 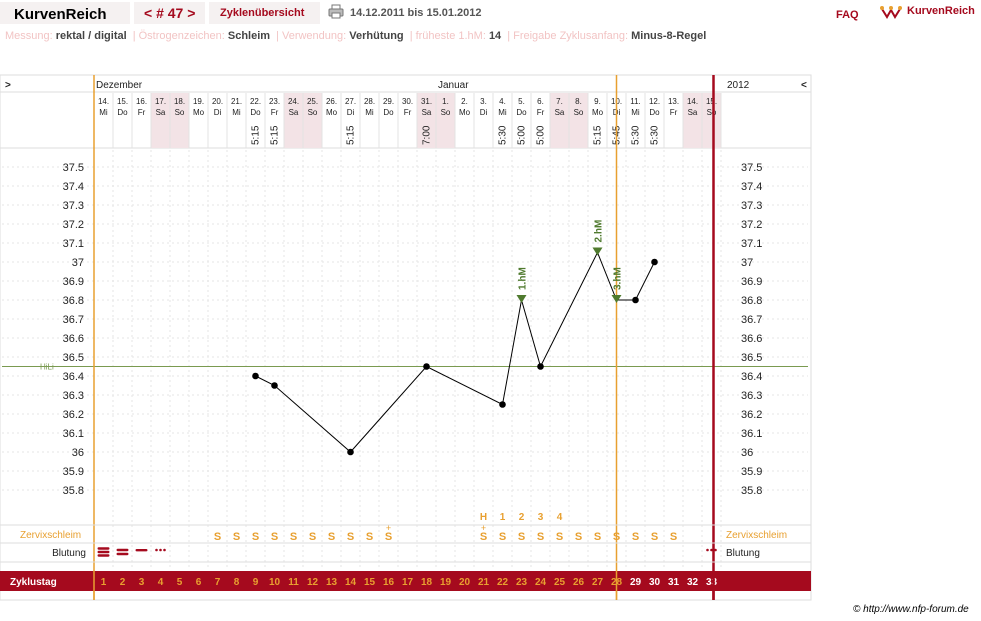 What do you see at coordinates (256, 135) in the screenshot?
I see `measure-time: 5:15` at bounding box center [256, 135].